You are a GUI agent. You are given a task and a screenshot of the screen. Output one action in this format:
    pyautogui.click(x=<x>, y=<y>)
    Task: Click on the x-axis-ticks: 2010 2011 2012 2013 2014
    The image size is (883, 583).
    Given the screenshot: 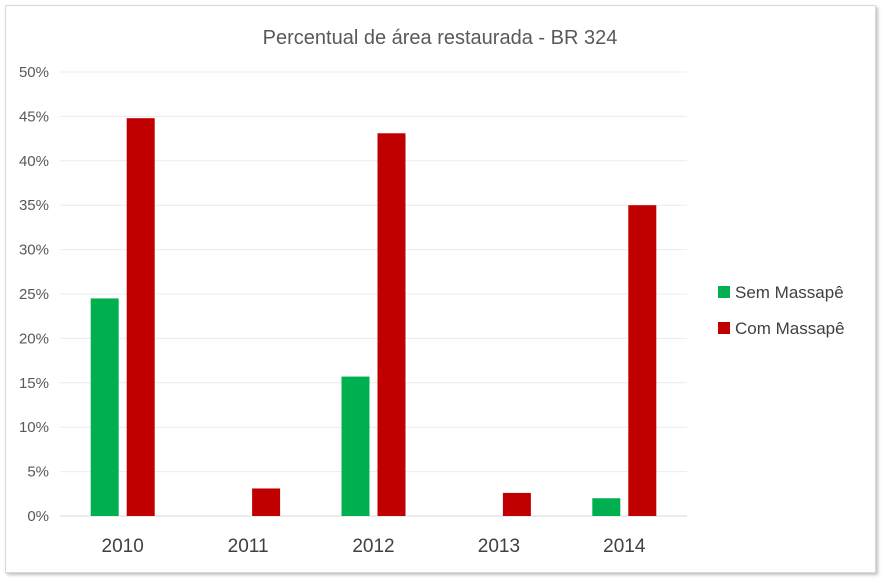 What is the action you would take?
    pyautogui.click(x=374, y=546)
    